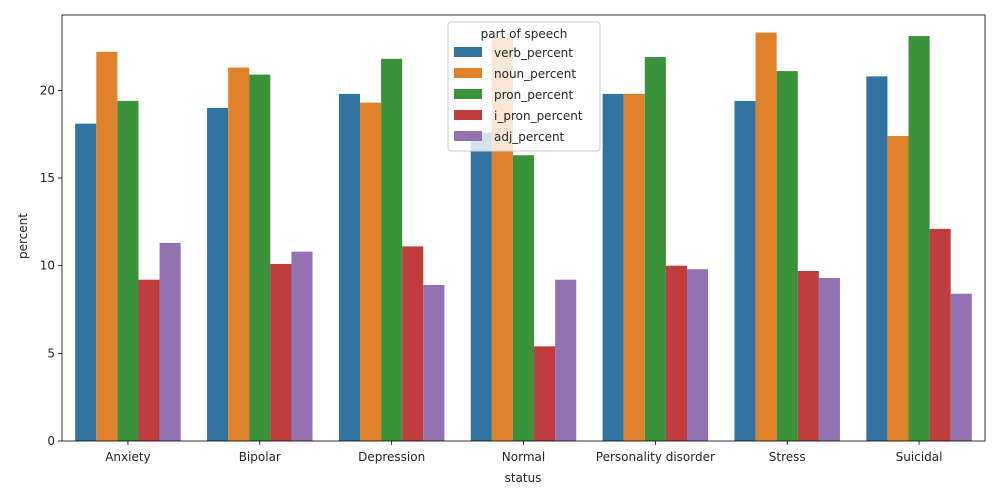 This screenshot has width=1000, height=500. Describe the element at coordinates (919, 238) in the screenshot. I see `bar-pron_percent-suicidal` at that location.